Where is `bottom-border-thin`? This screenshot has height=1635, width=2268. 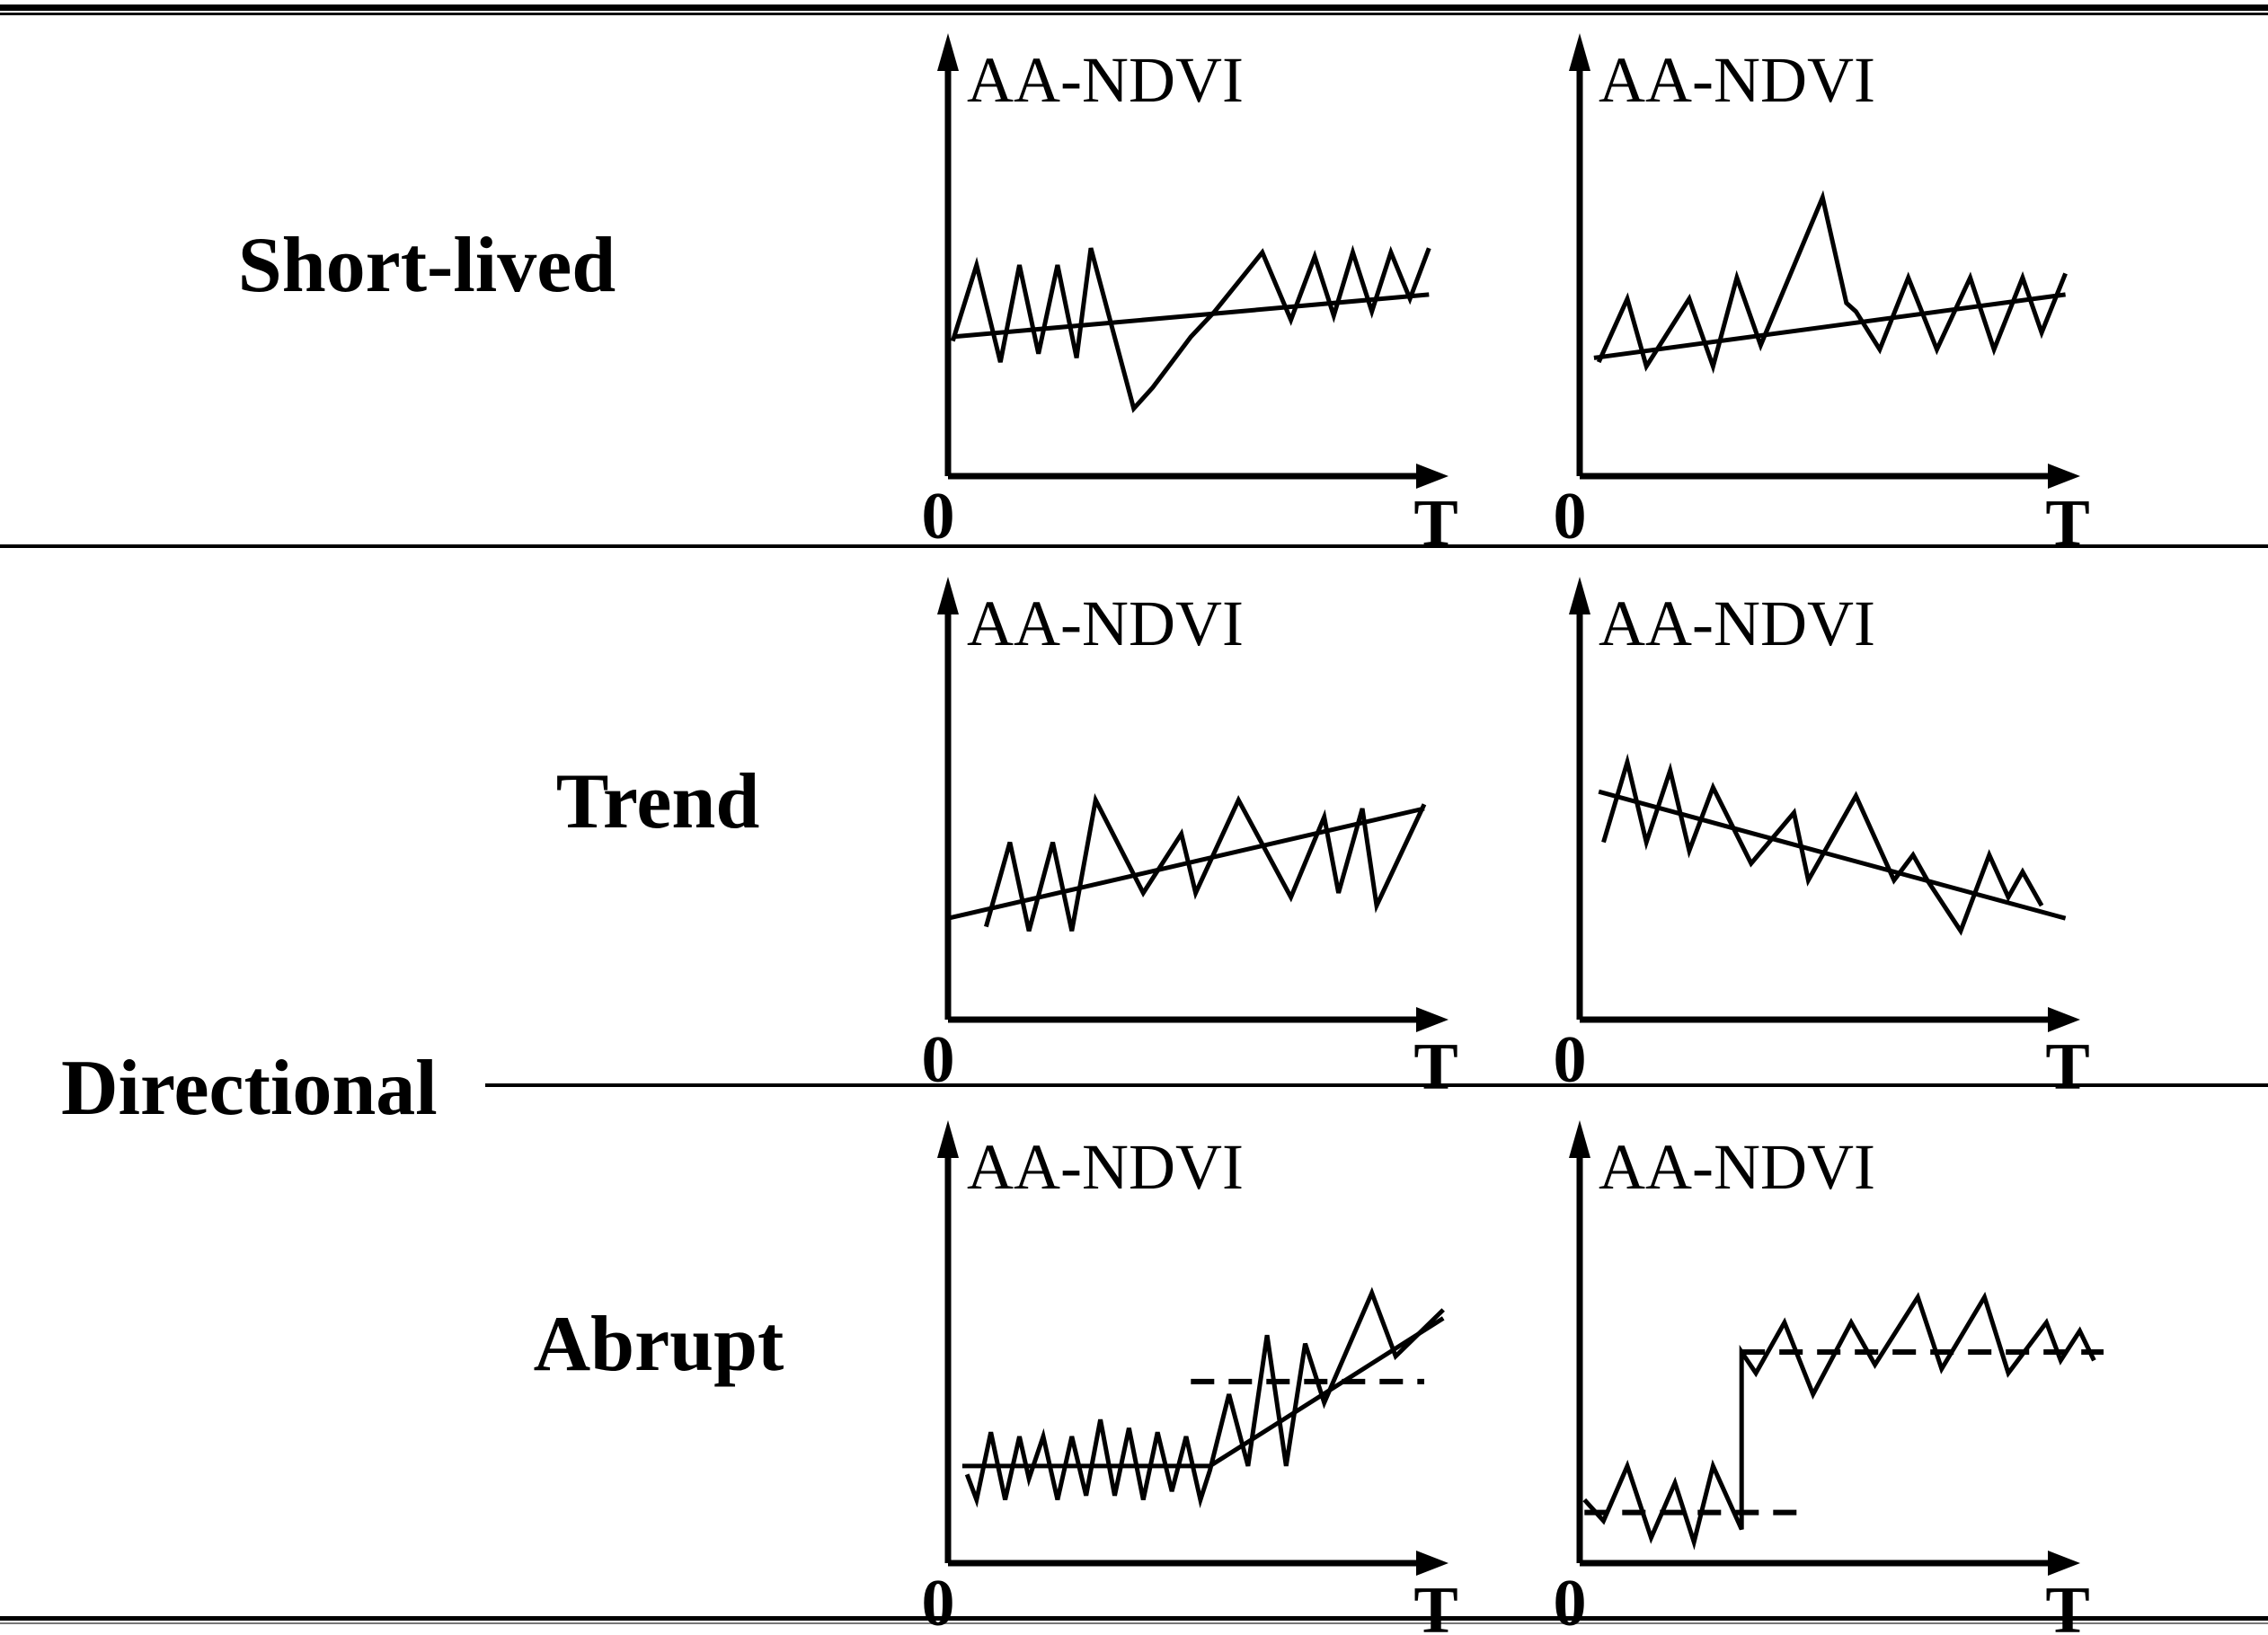 bottom-border-thin is located at coordinates (1134, 1623).